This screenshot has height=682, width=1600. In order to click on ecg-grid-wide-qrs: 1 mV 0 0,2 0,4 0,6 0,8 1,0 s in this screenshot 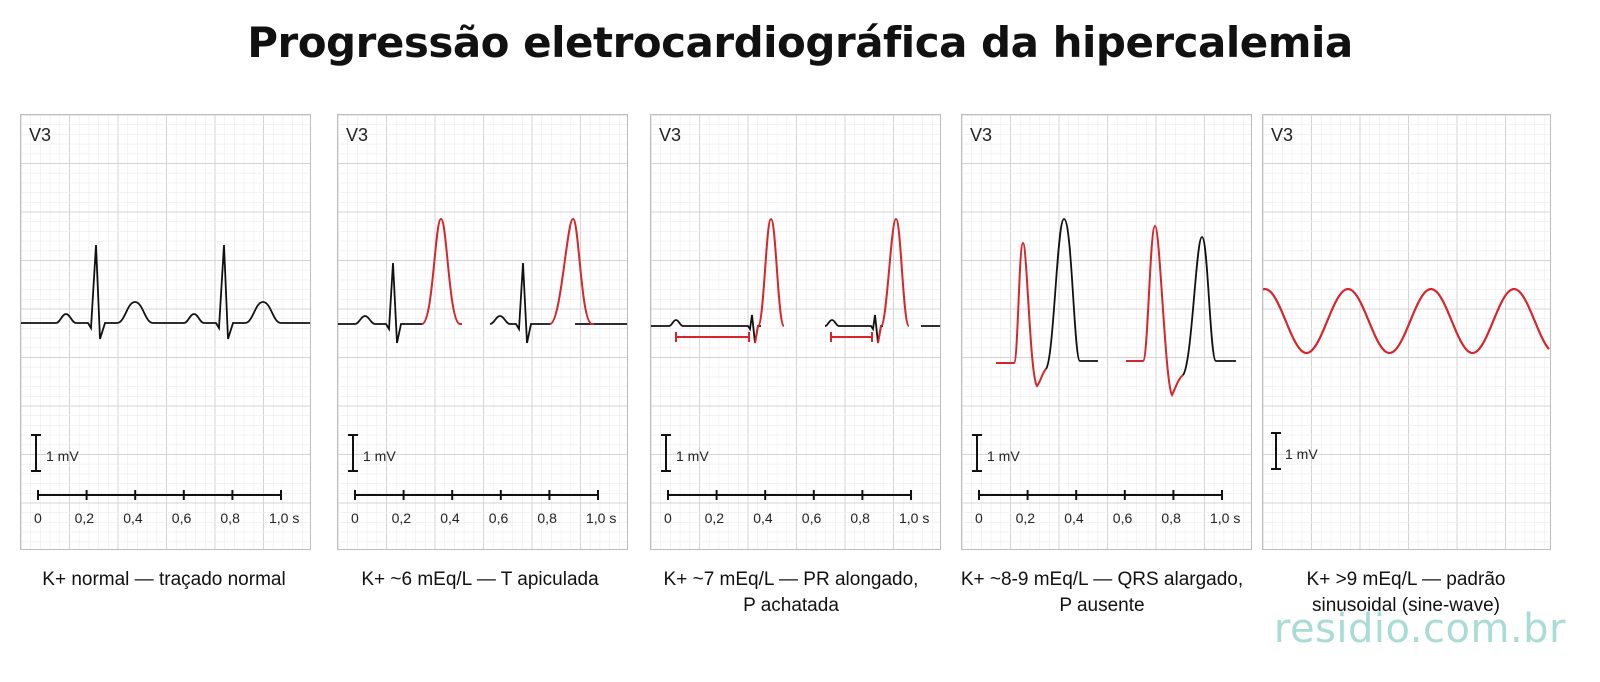, I will do `click(1106, 332)`.